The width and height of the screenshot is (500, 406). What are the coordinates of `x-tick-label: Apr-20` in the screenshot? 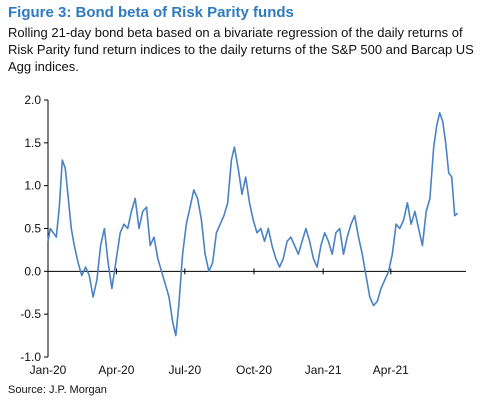 It's located at (116, 370).